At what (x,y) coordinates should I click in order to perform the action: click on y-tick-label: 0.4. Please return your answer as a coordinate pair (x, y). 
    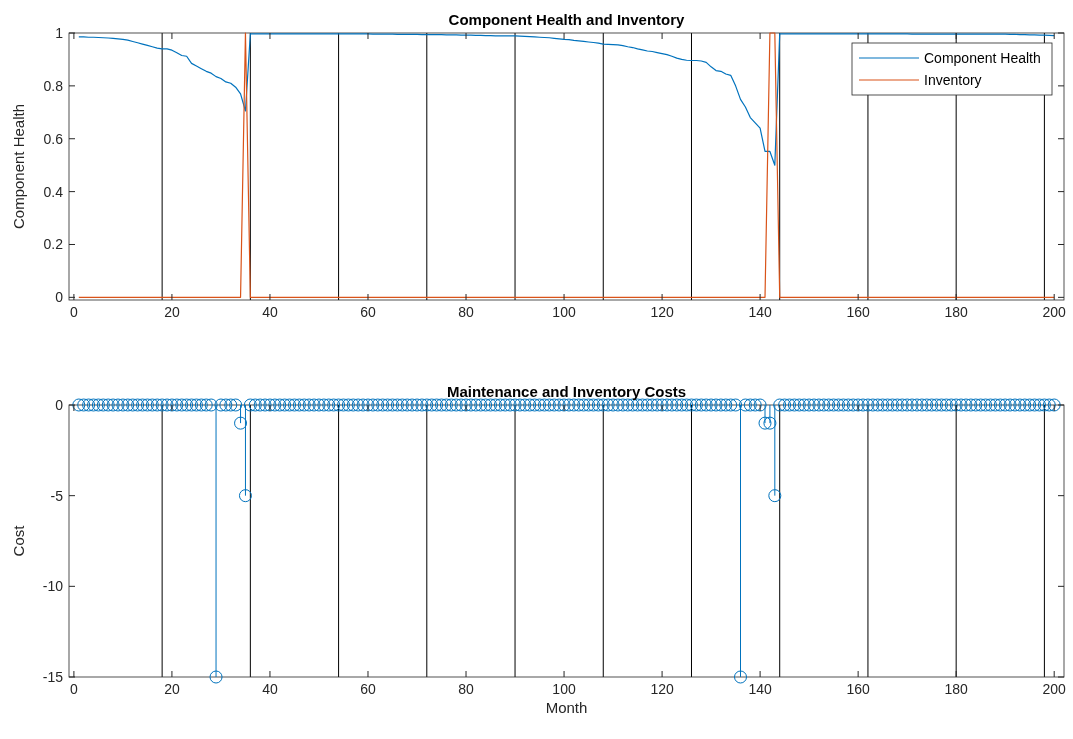
    Looking at the image, I should click on (53, 191).